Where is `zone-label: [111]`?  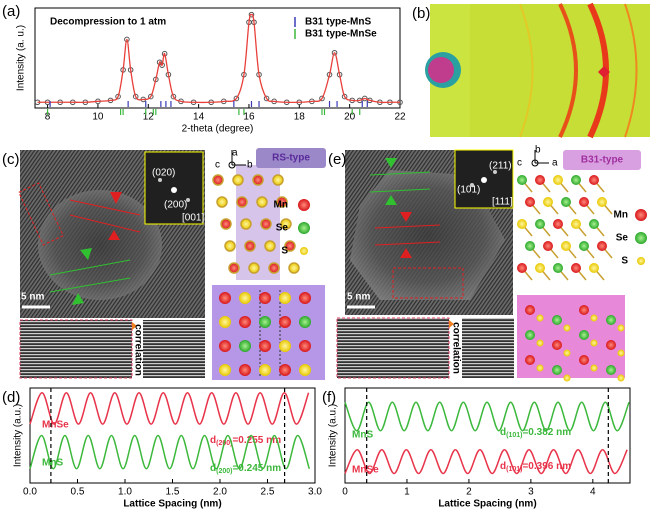 zone-label: [111] is located at coordinates (502, 202).